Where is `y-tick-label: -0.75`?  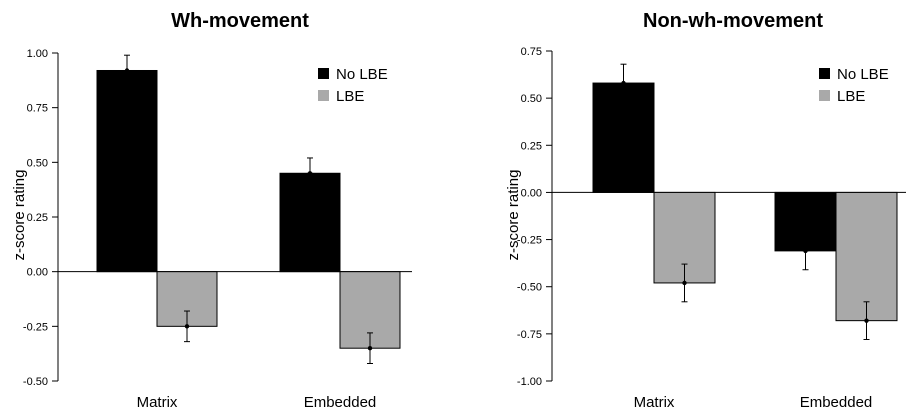
y-tick-label: -0.75 is located at coordinates (529, 335).